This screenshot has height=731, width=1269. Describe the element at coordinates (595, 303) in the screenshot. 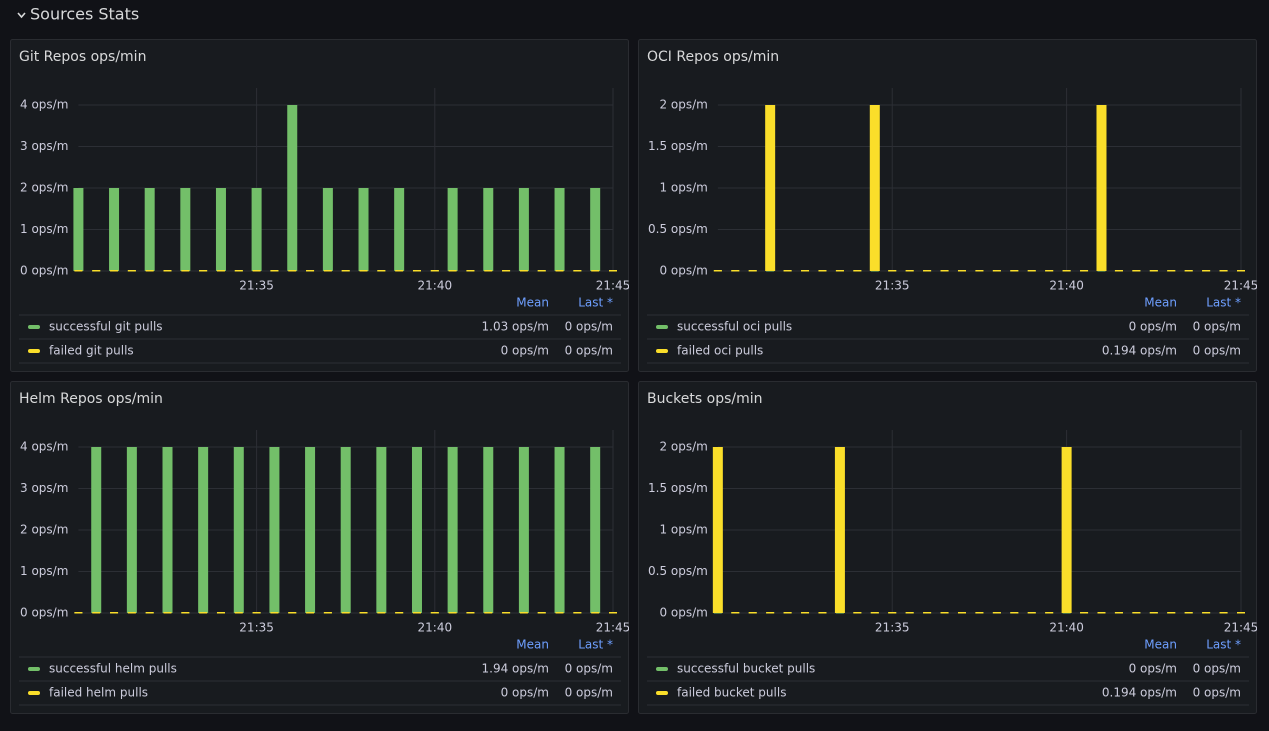

I see `legend-column-header: Last *` at that location.